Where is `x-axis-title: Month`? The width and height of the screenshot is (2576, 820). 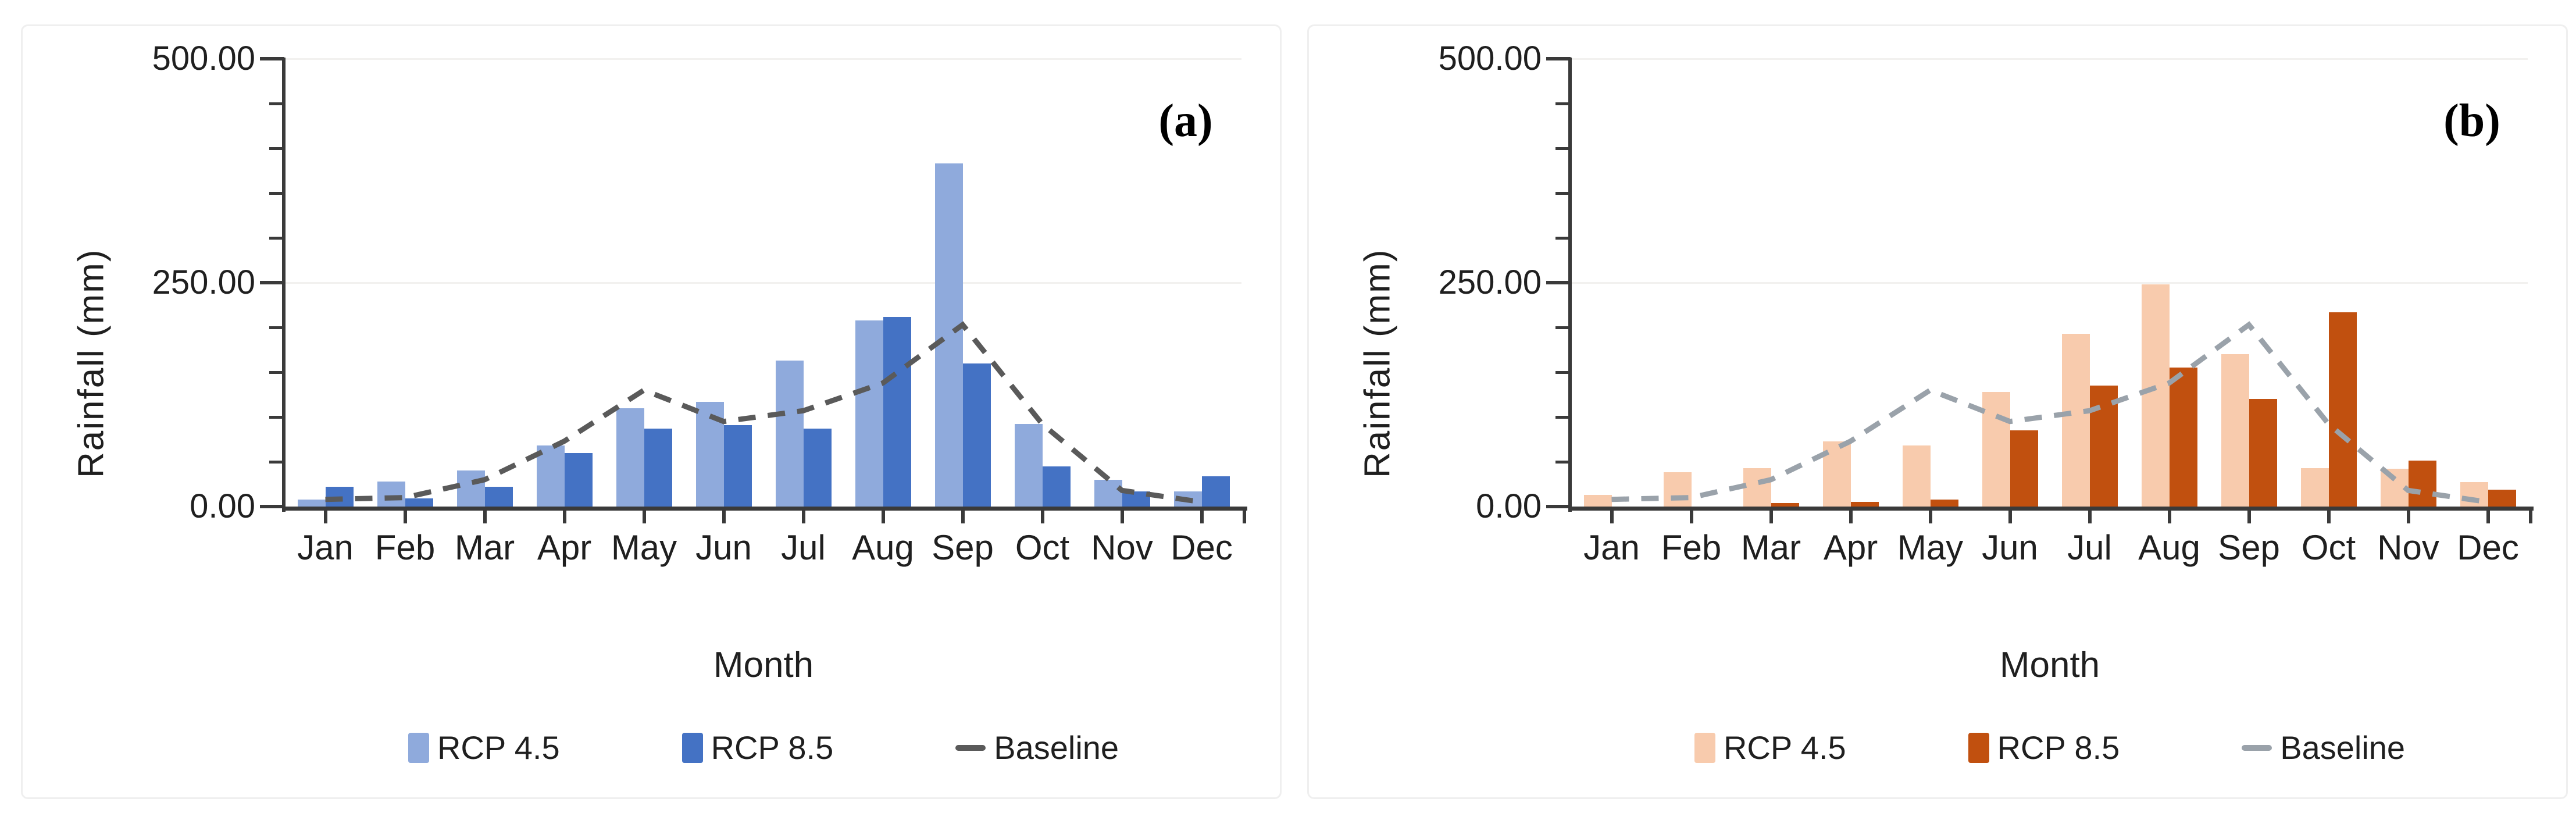 x-axis-title: Month is located at coordinates (764, 665).